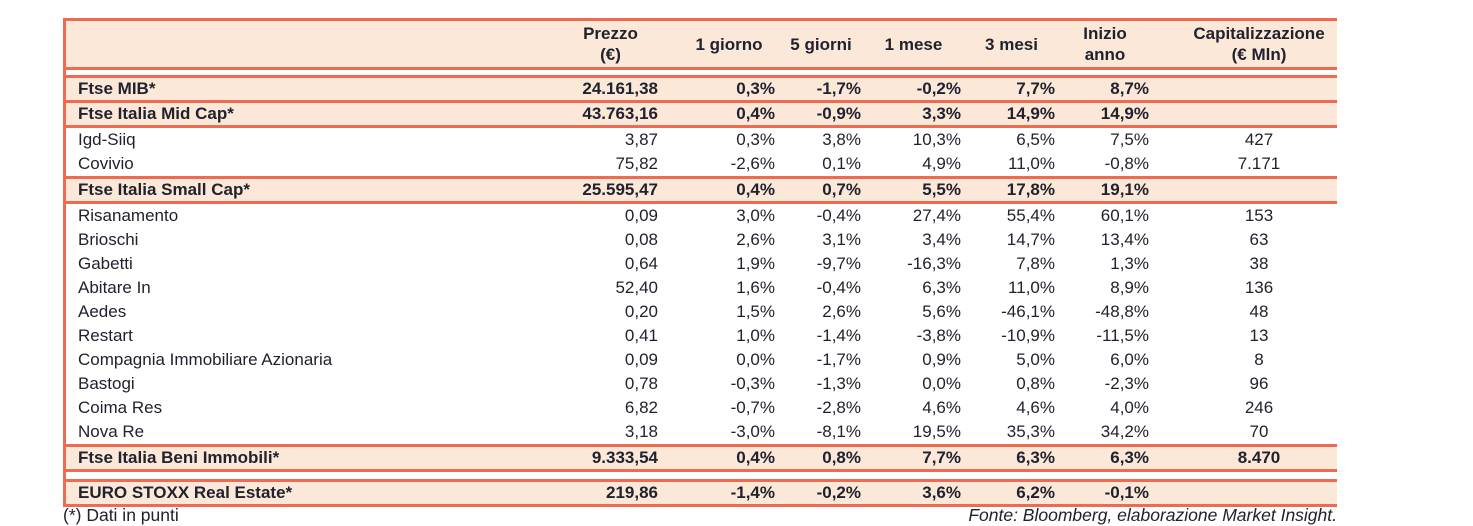 The height and width of the screenshot is (526, 1473). Describe the element at coordinates (1028, 311) in the screenshot. I see `cell-3-mesi: -46,1%` at that location.